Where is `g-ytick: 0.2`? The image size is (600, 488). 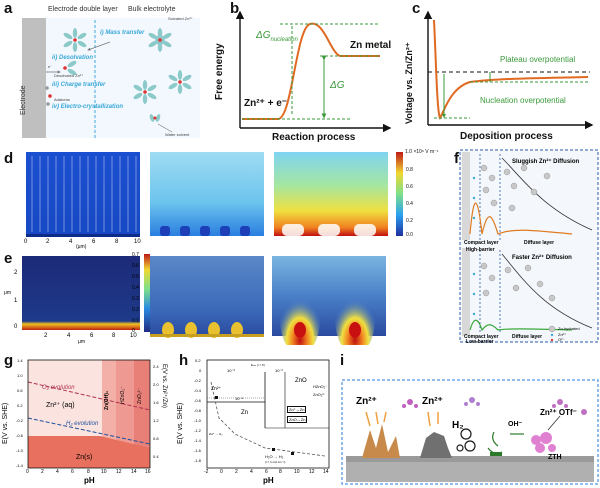
g-ytick: 0.2 is located at coordinates (20, 405).